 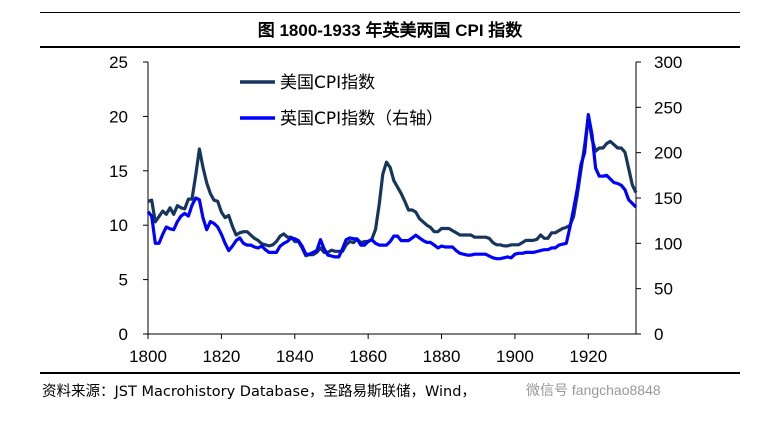 What do you see at coordinates (663, 289) in the screenshot?
I see `right-y-tick-label: 50` at bounding box center [663, 289].